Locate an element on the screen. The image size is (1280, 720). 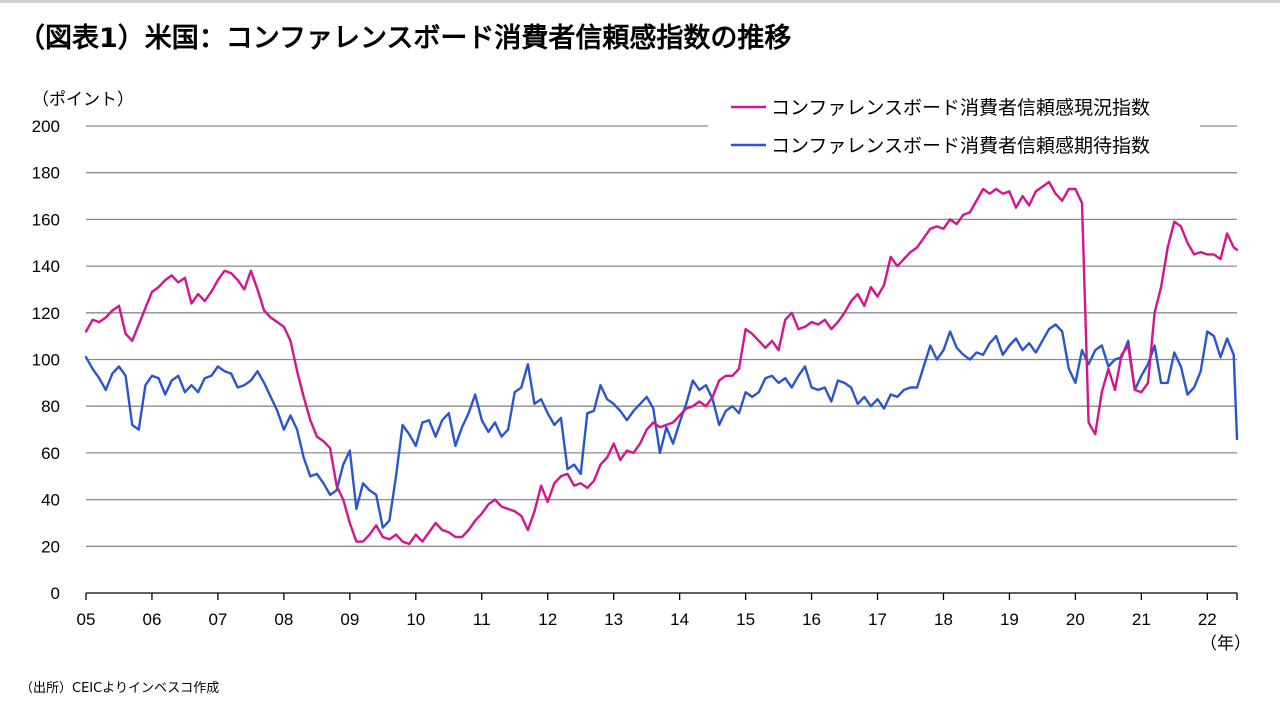
page-title: （図表1）米国：コンファレンスボード消費者信頼感指数の推移 is located at coordinates (405, 38).